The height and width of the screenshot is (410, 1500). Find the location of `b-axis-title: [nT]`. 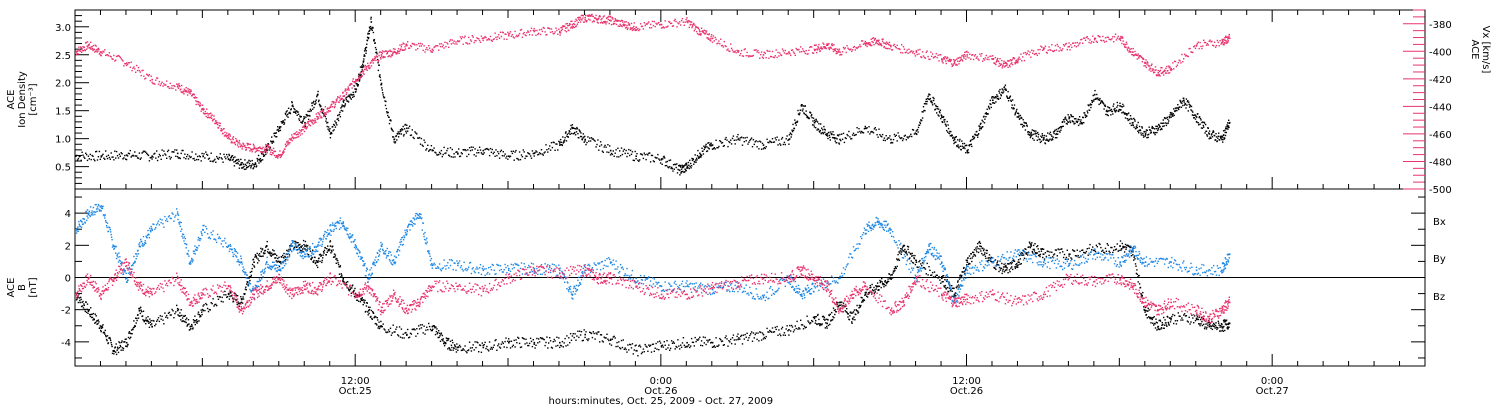

b-axis-title: [nT] is located at coordinates (33, 287).